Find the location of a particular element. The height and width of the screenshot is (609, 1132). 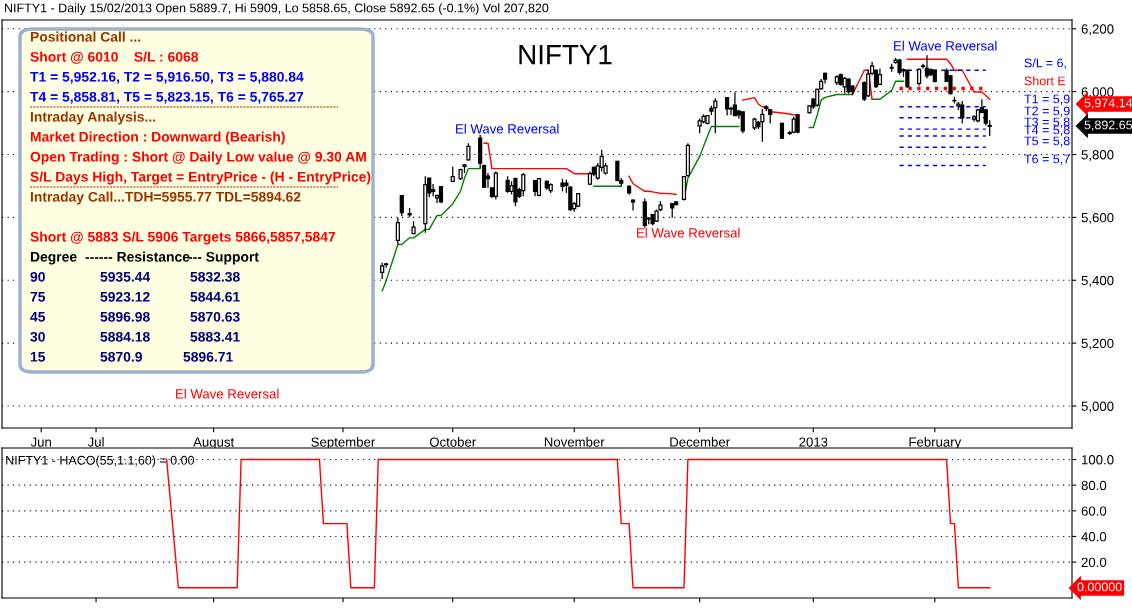

annotation: 5896.98 is located at coordinates (125, 316).